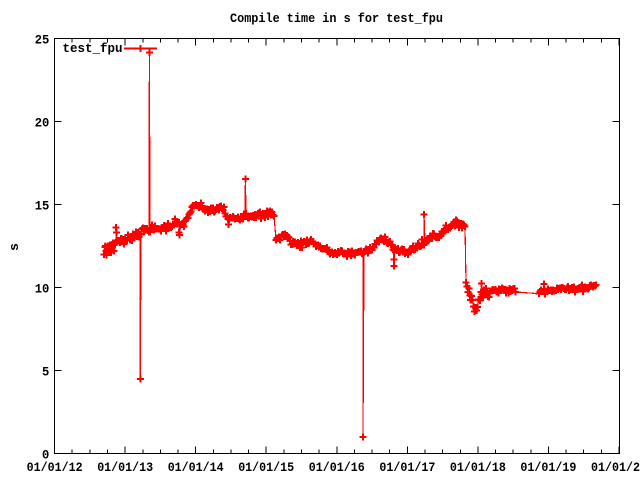  What do you see at coordinates (478, 467) in the screenshot?
I see `svg-text: 01/01/18` at bounding box center [478, 467].